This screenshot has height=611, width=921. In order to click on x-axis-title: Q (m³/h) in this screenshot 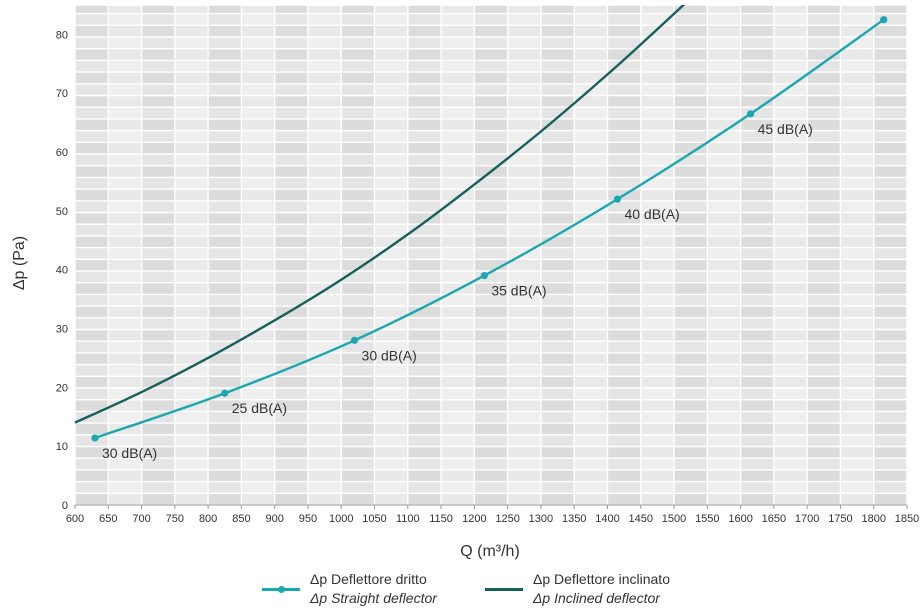, I will do `click(490, 551)`.